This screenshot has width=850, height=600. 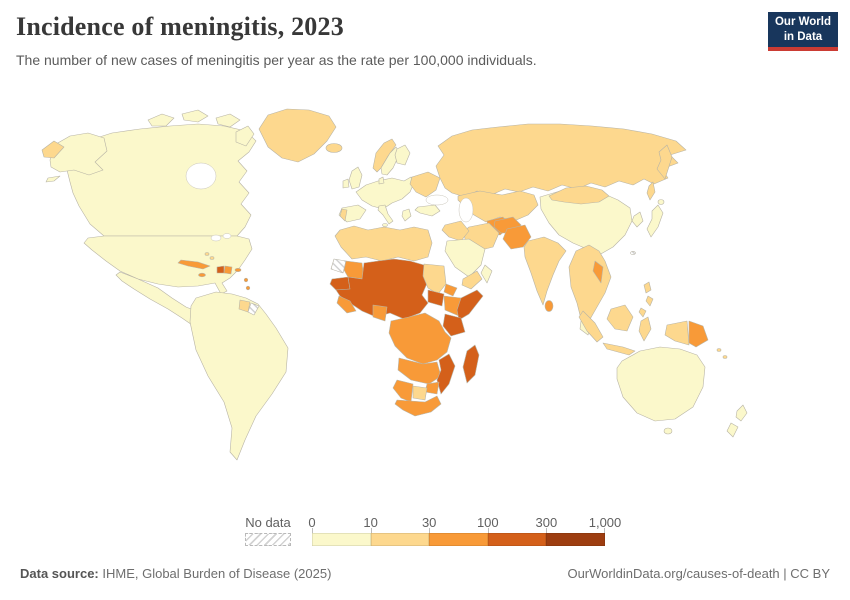 What do you see at coordinates (215, 573) in the screenshot?
I see `data-source-text: IHME, Global Burden of Disease (2025)` at bounding box center [215, 573].